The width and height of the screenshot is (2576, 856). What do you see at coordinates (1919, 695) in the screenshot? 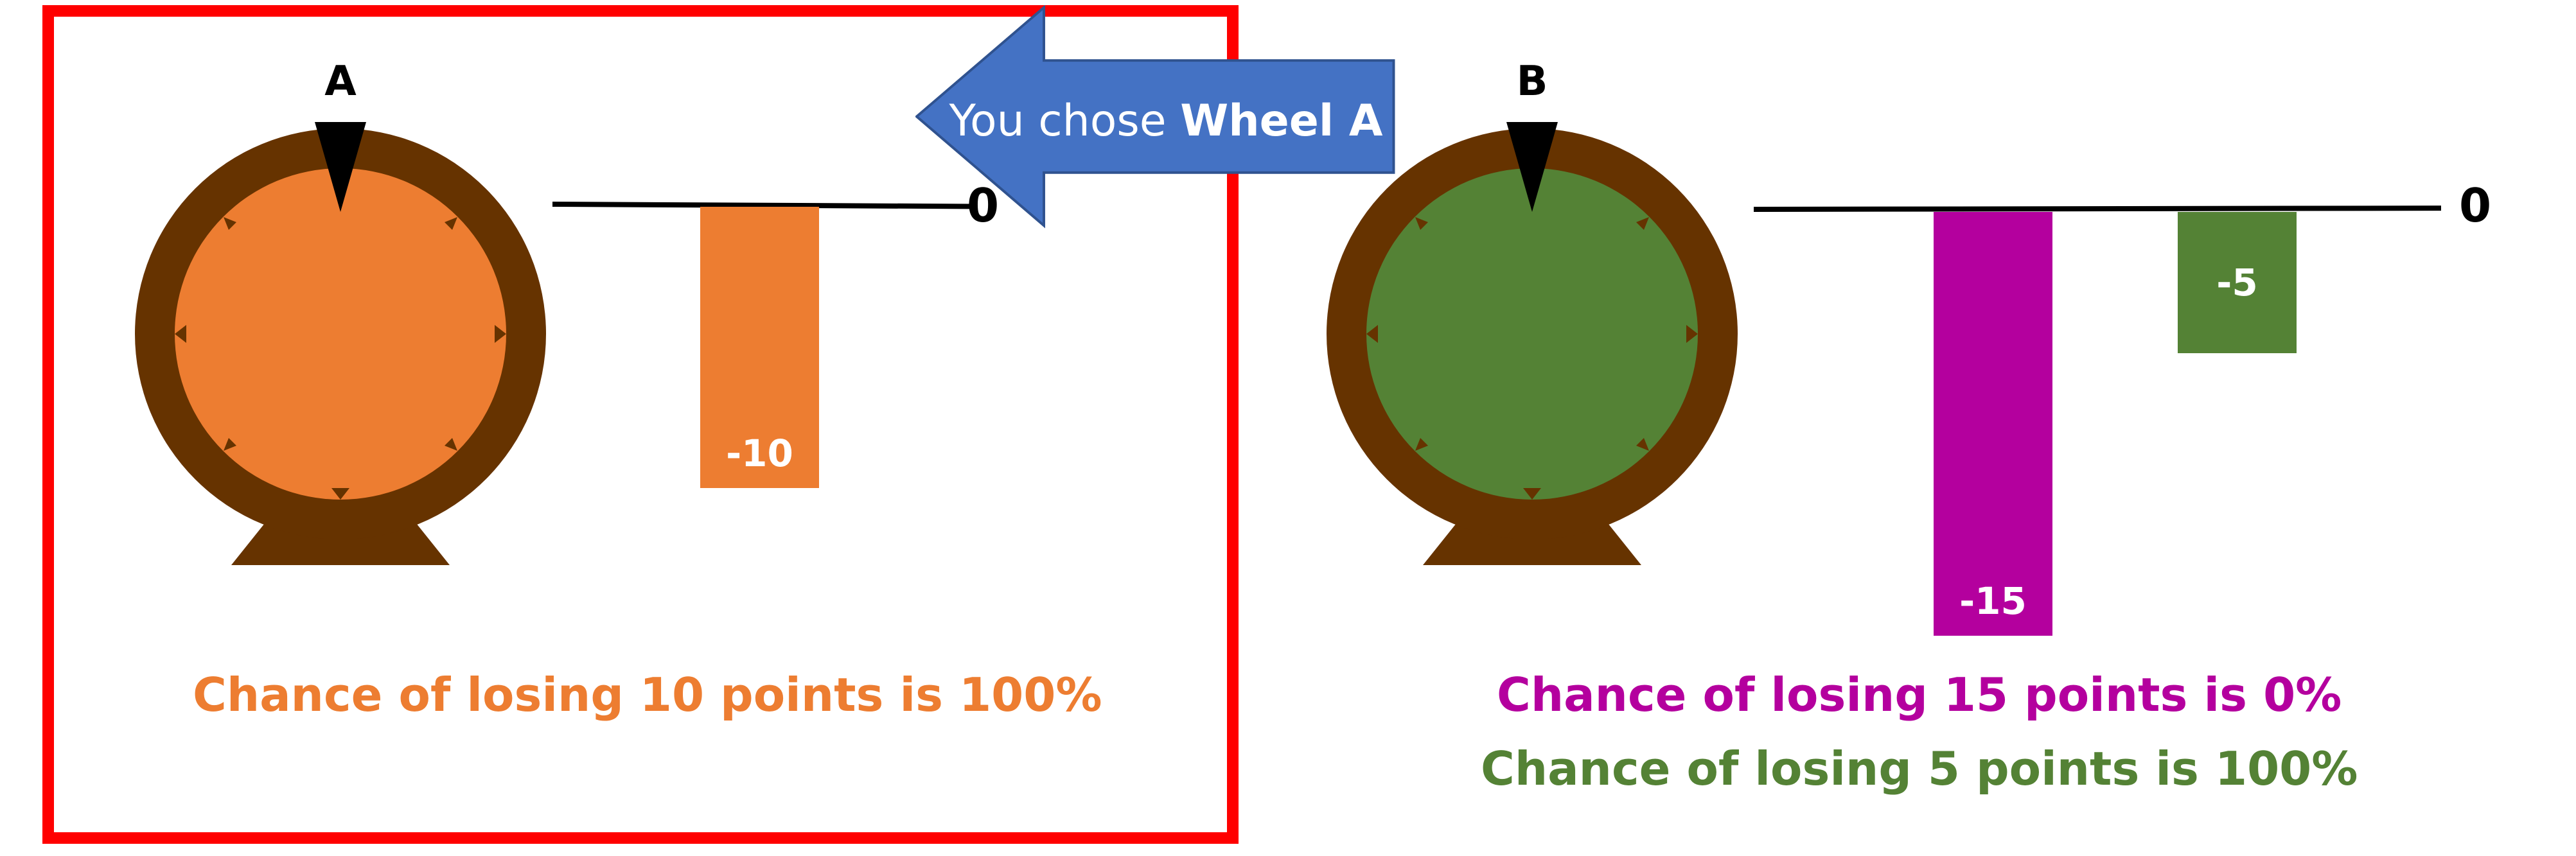
I see `wheel-b-chance-text-1: Chance of losing 15 points is 0%` at bounding box center [1919, 695].